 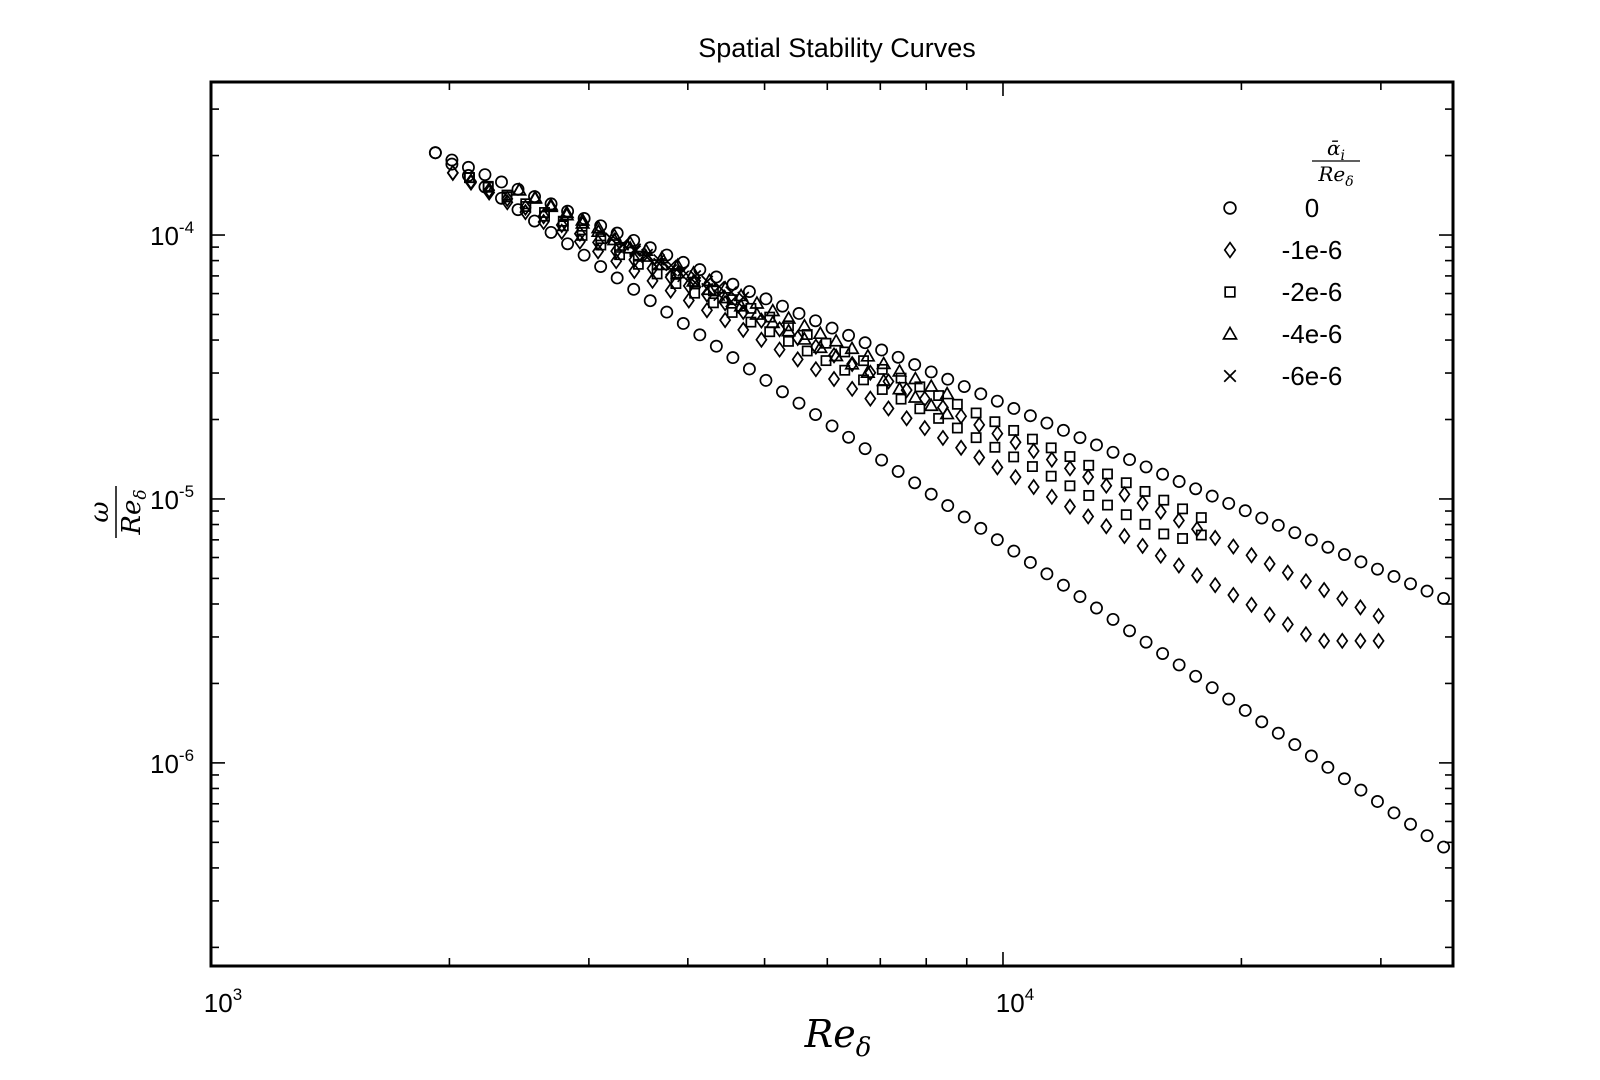 What do you see at coordinates (172, 234) in the screenshot?
I see `y-tick-label: 10⁻⁴` at bounding box center [172, 234].